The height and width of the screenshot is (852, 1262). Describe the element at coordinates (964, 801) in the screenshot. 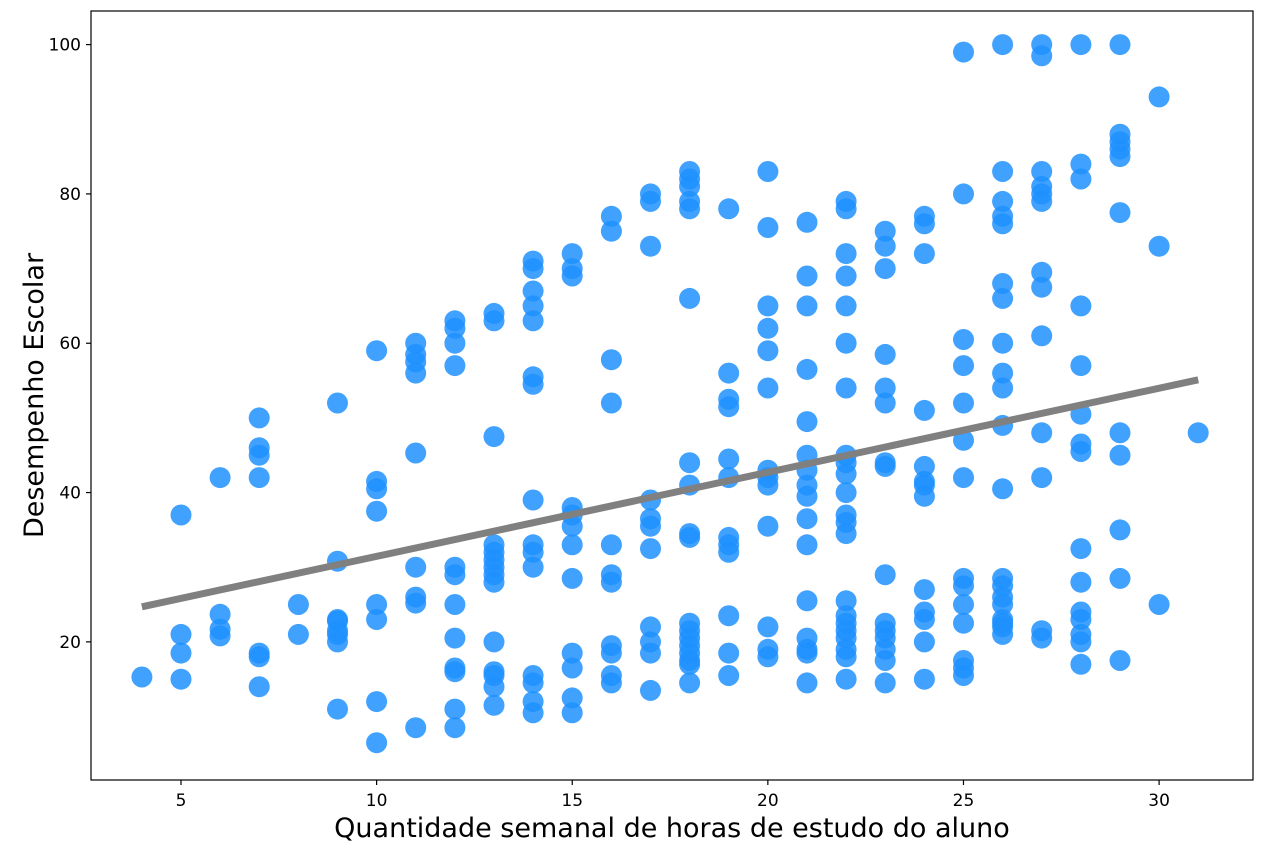

I see `x-tick-label: 25` at that location.